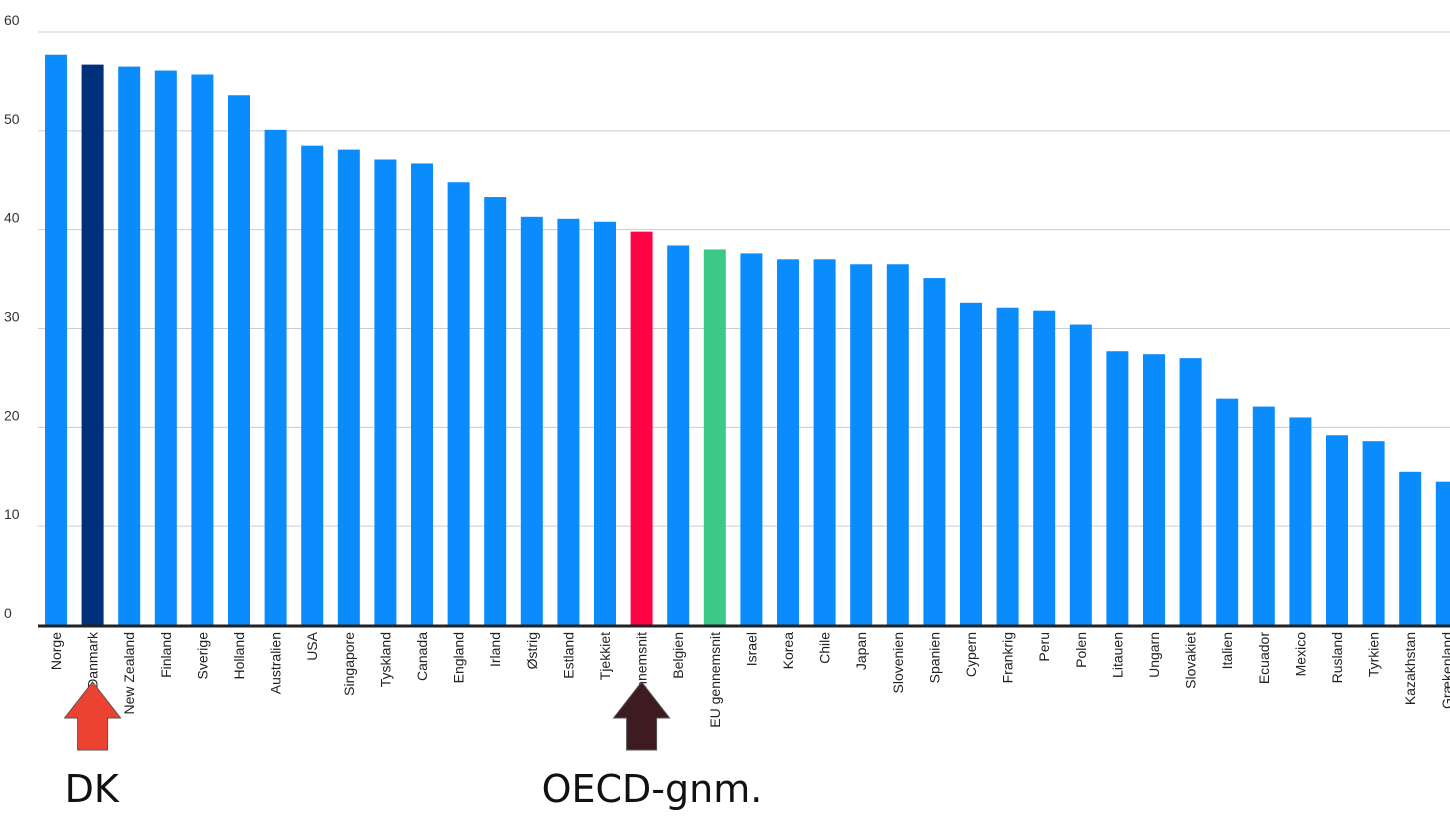  Describe the element at coordinates (1191, 660) in the screenshot. I see `x-tick-label: Slovakiet` at that location.